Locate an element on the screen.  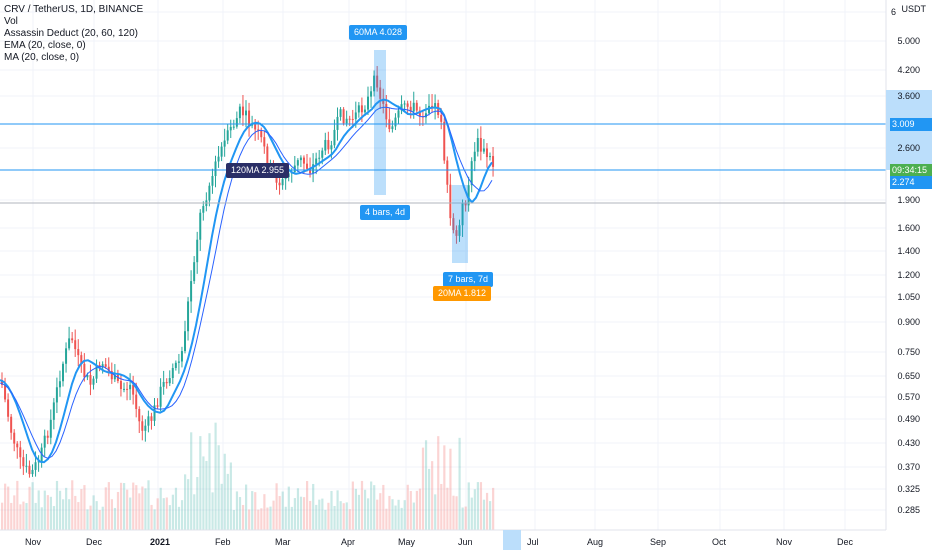
upper-line-badge: 3.009 is located at coordinates (911, 124).